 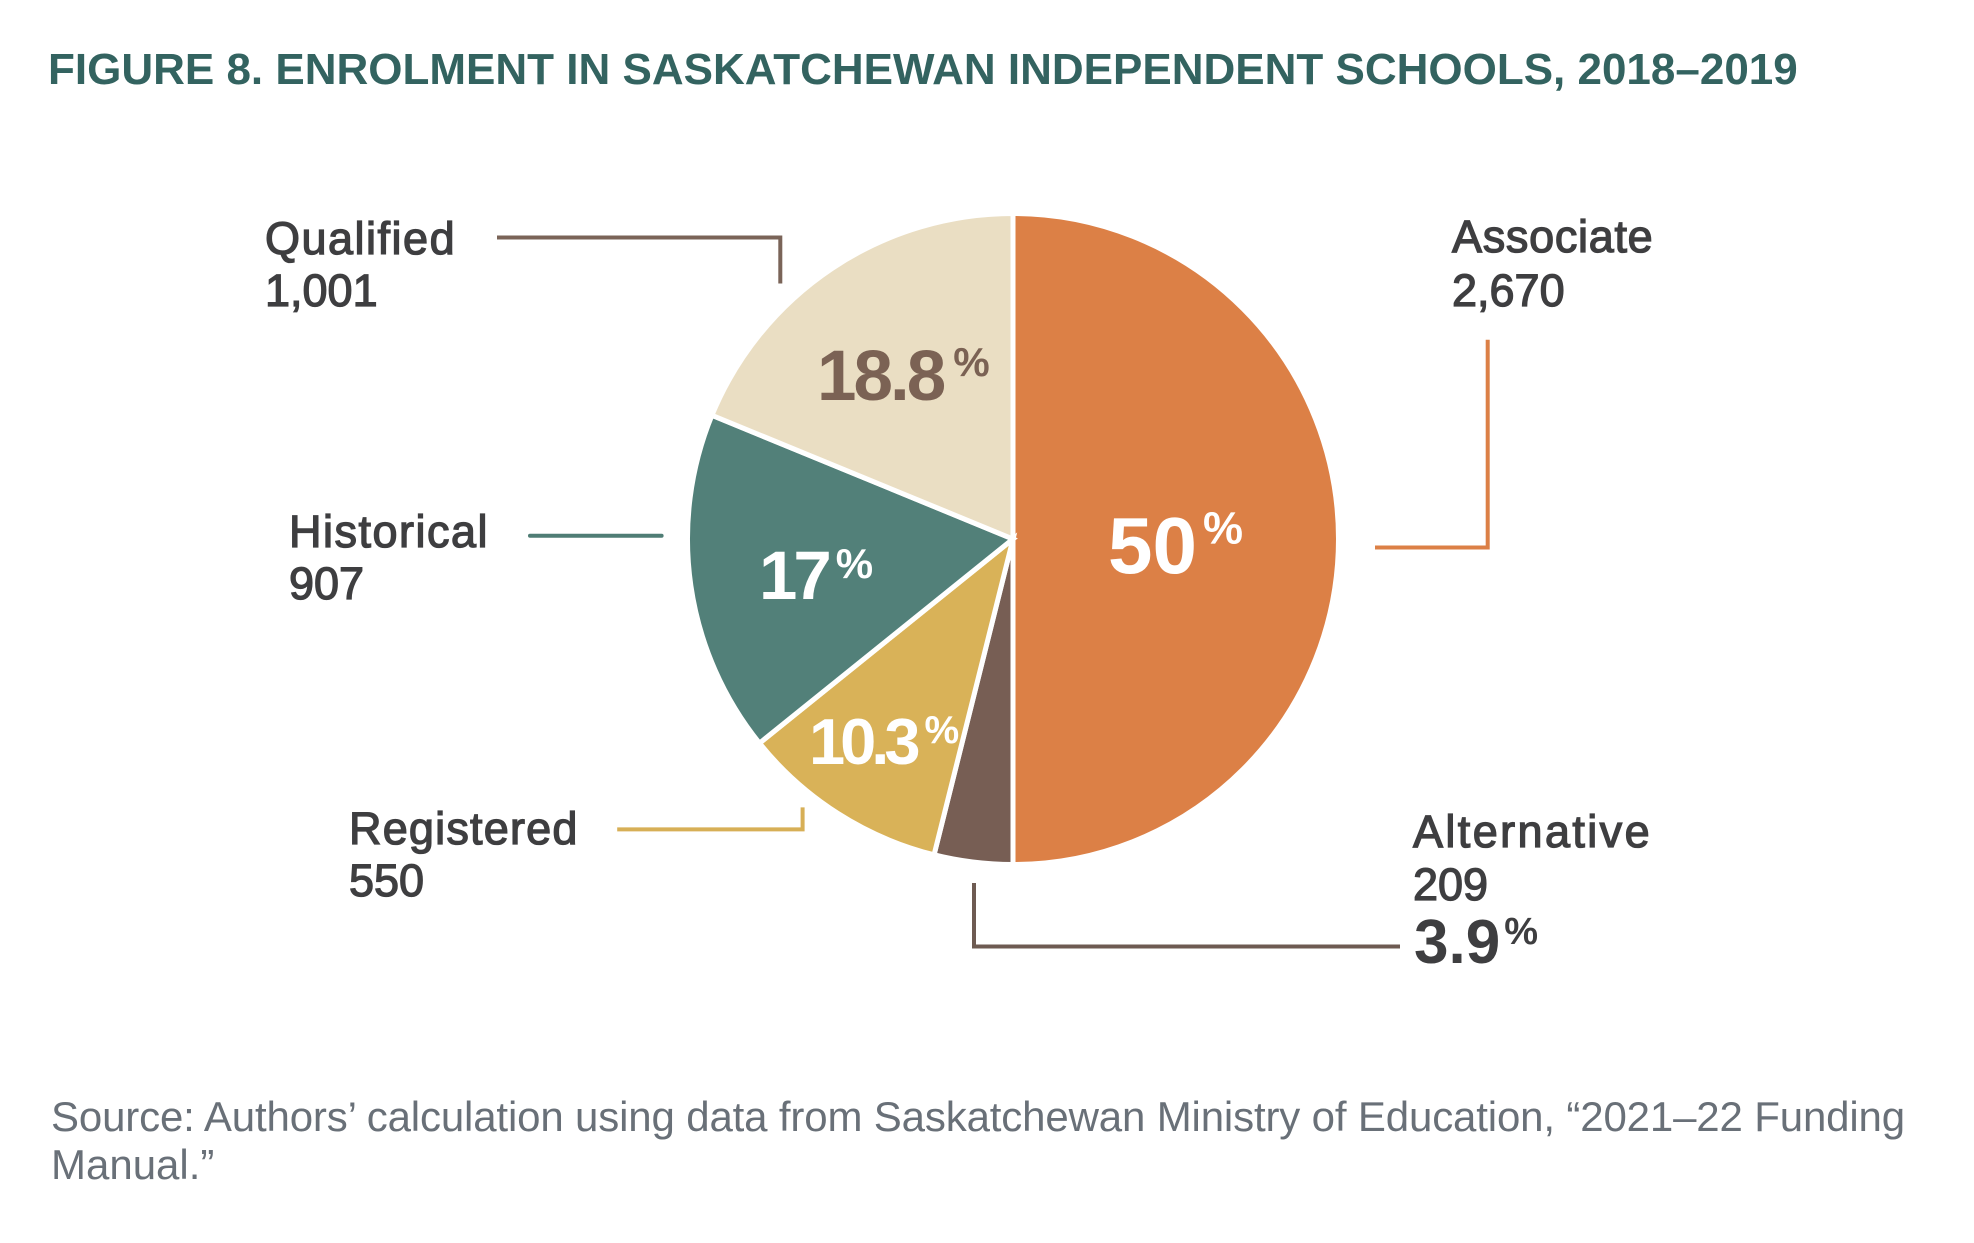 What do you see at coordinates (464, 828) in the screenshot?
I see `svg-text: Registered` at bounding box center [464, 828].